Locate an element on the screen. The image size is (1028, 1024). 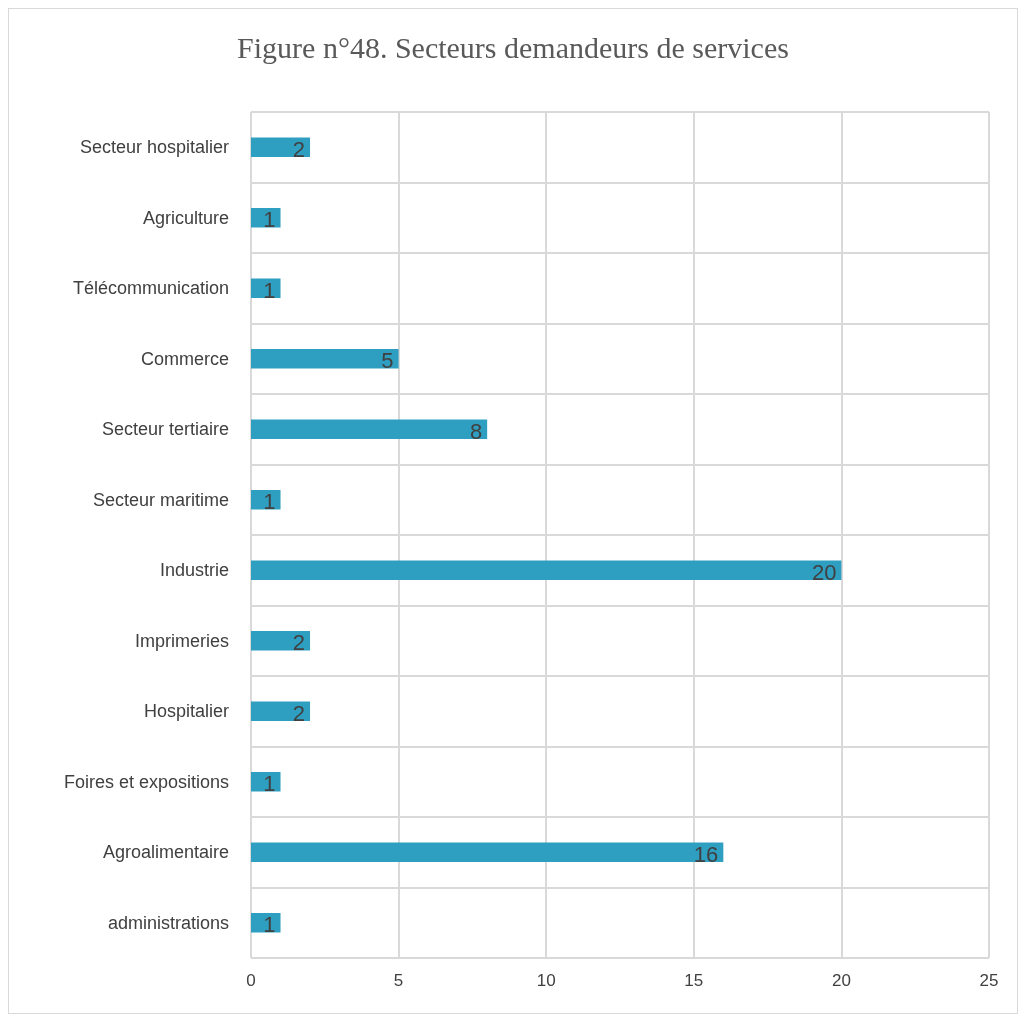
x-tick-label: 10 is located at coordinates (546, 980).